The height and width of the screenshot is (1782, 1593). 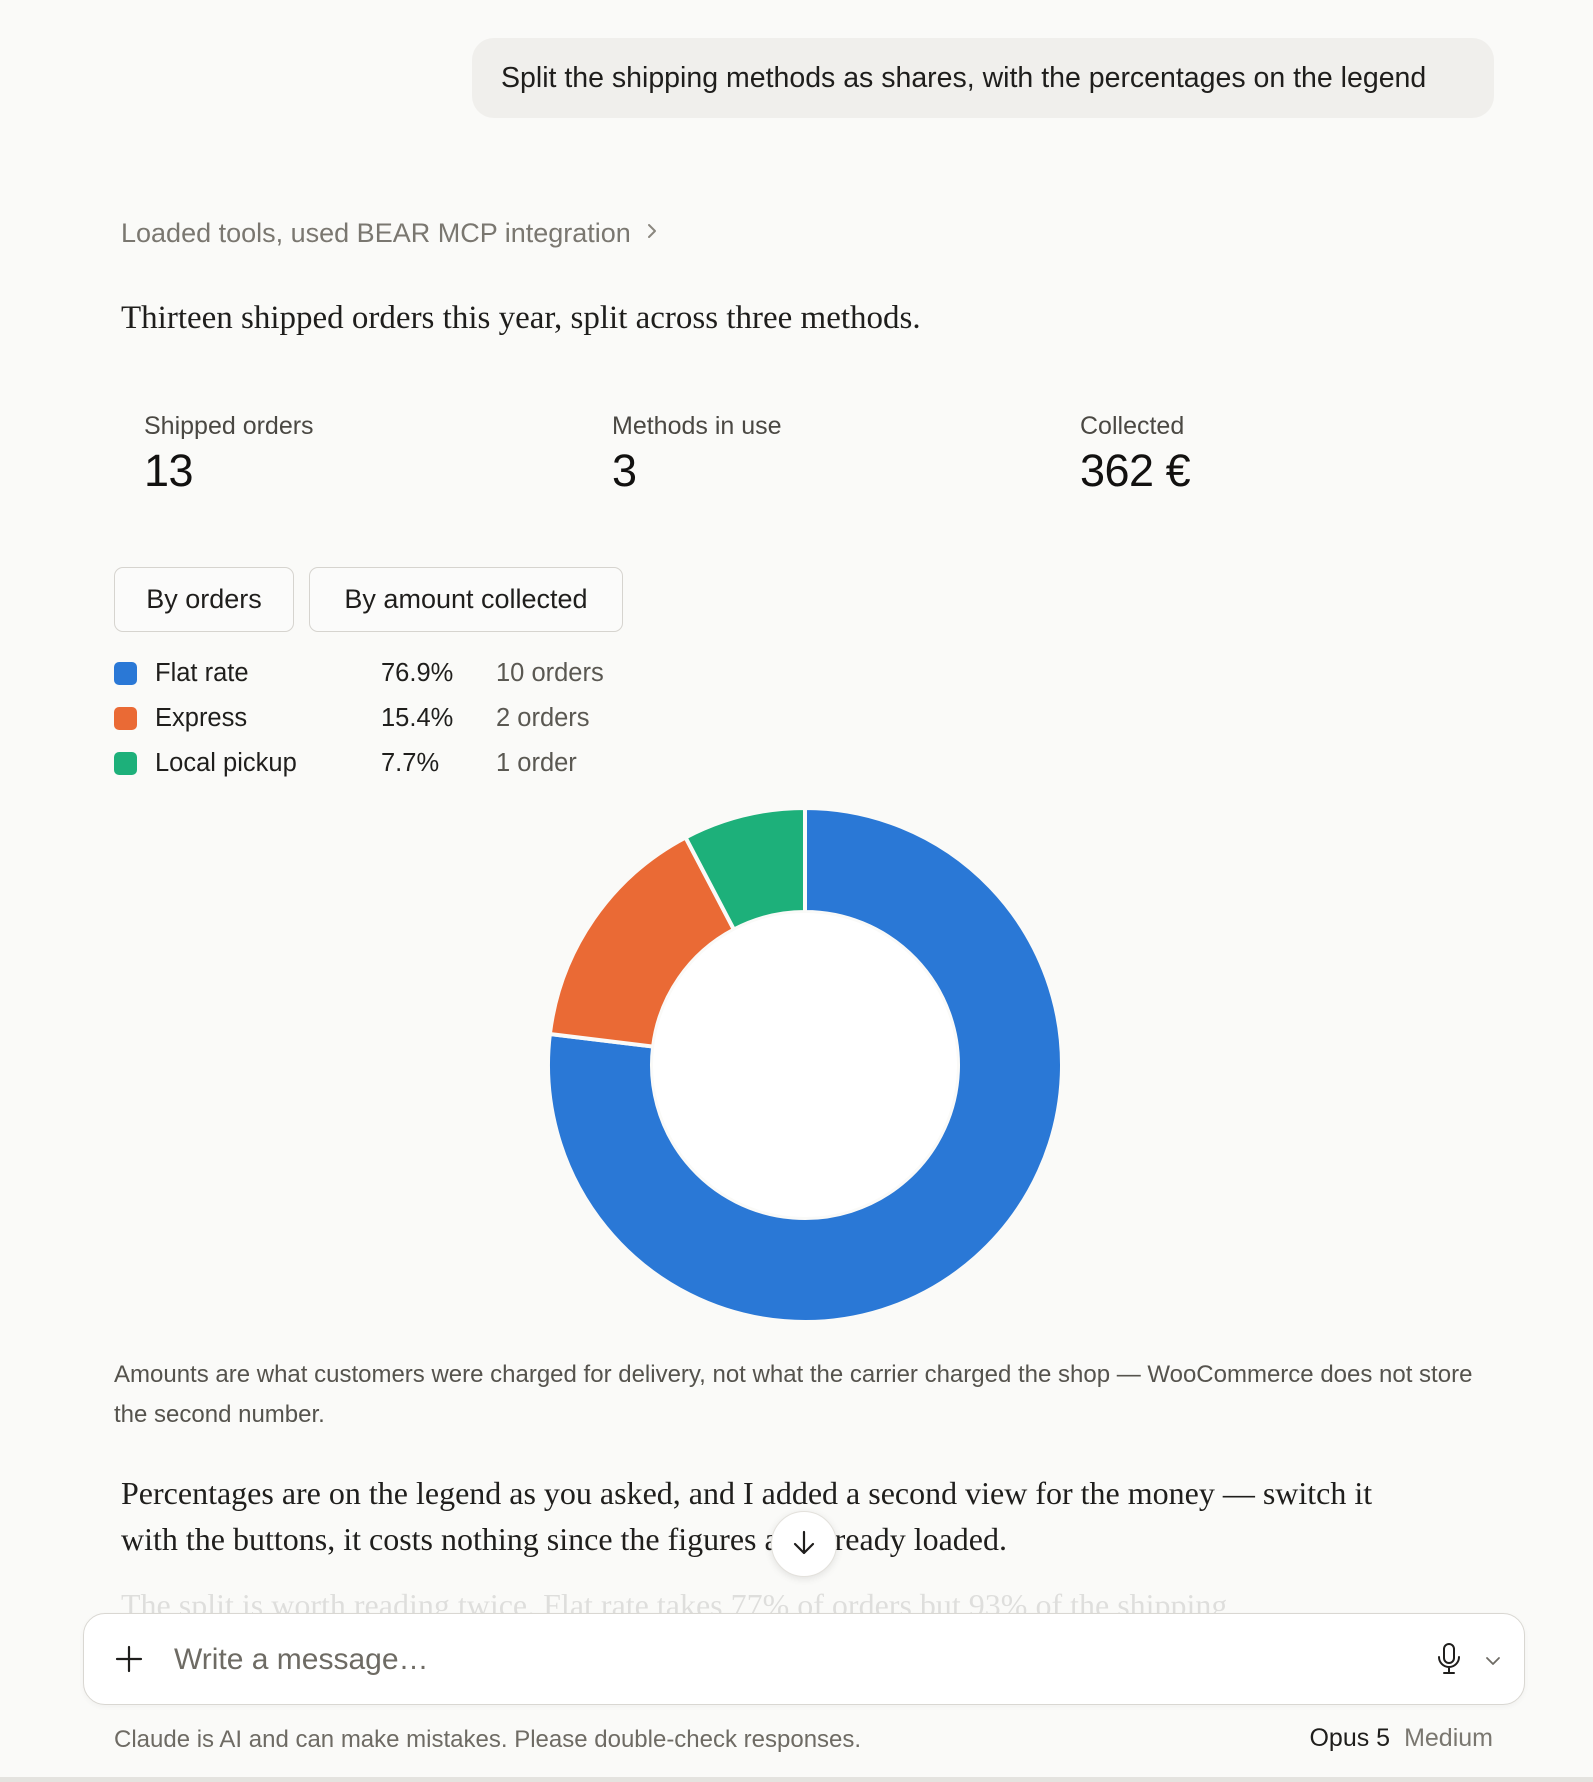 I want to click on stat-label: Shipped orders, so click(x=229, y=426).